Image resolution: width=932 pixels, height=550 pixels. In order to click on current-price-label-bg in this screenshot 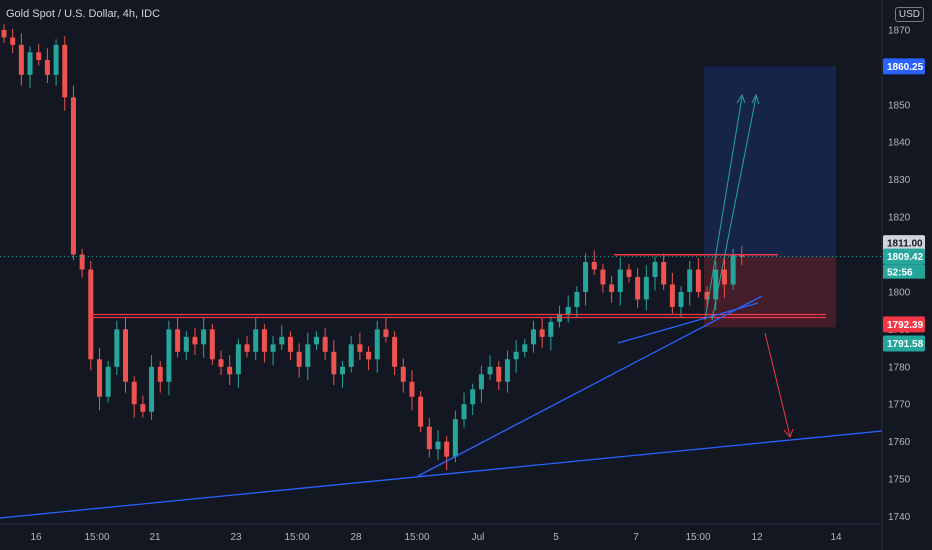, I will do `click(904, 256)`.